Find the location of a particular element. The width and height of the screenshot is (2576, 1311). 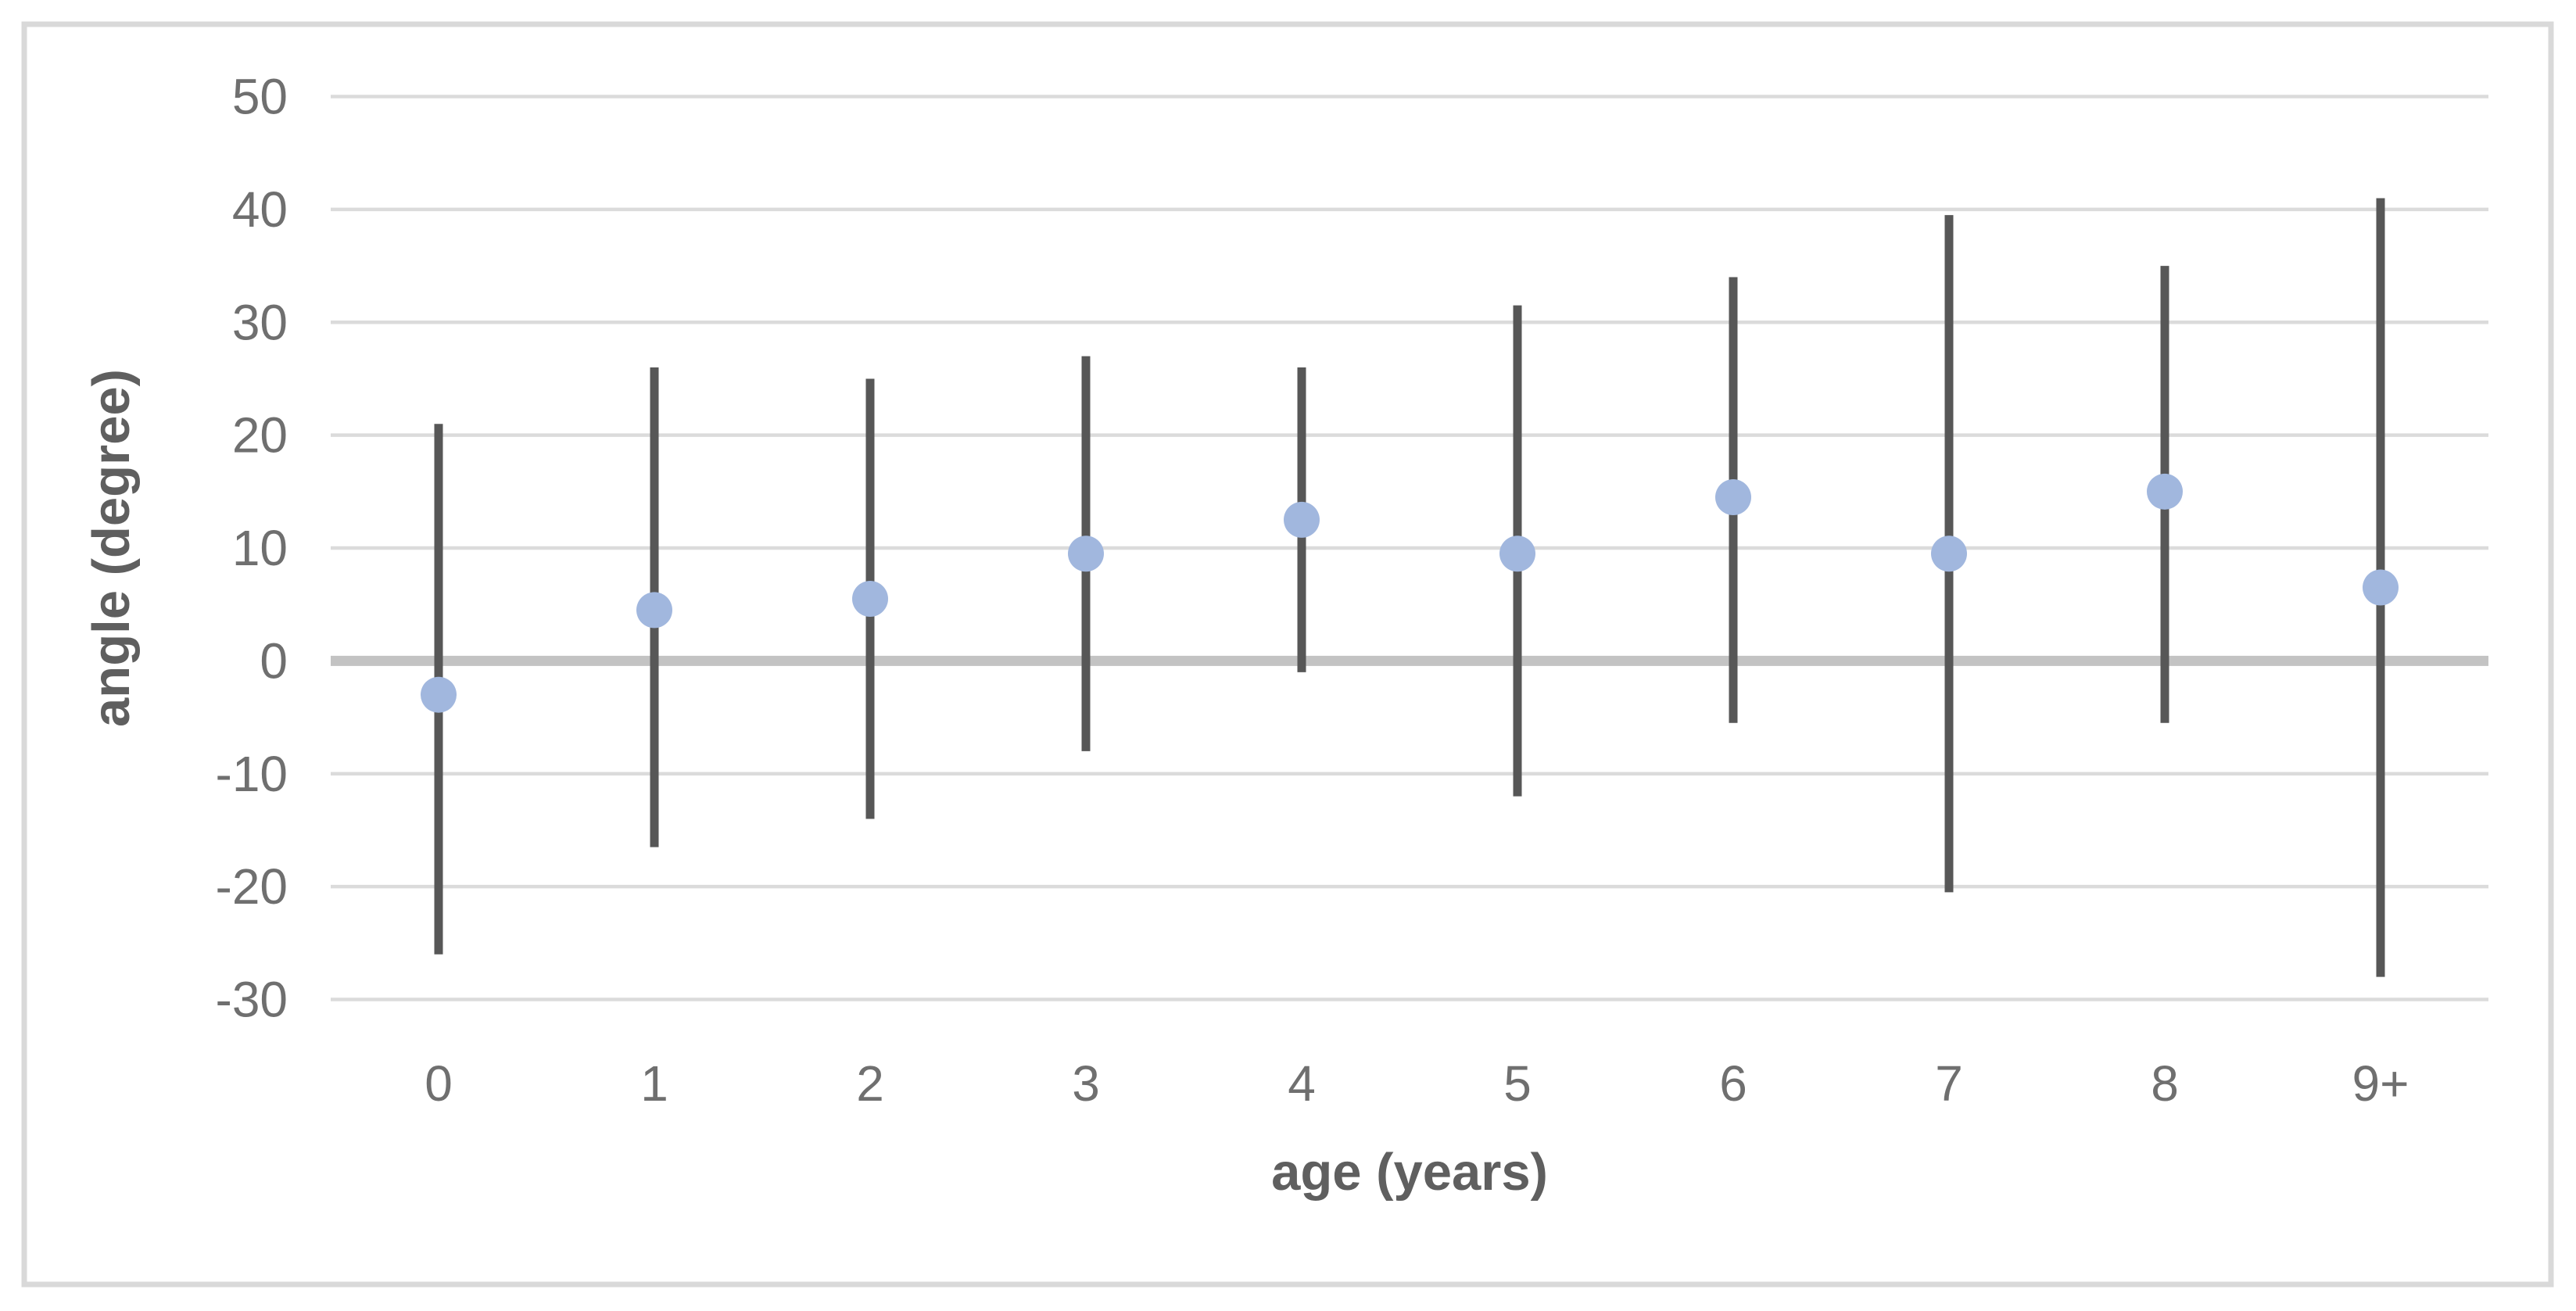

x-axis-tick-labels: 0 1 2 3 4 5 6 7 8 9+ is located at coordinates (1417, 1083).